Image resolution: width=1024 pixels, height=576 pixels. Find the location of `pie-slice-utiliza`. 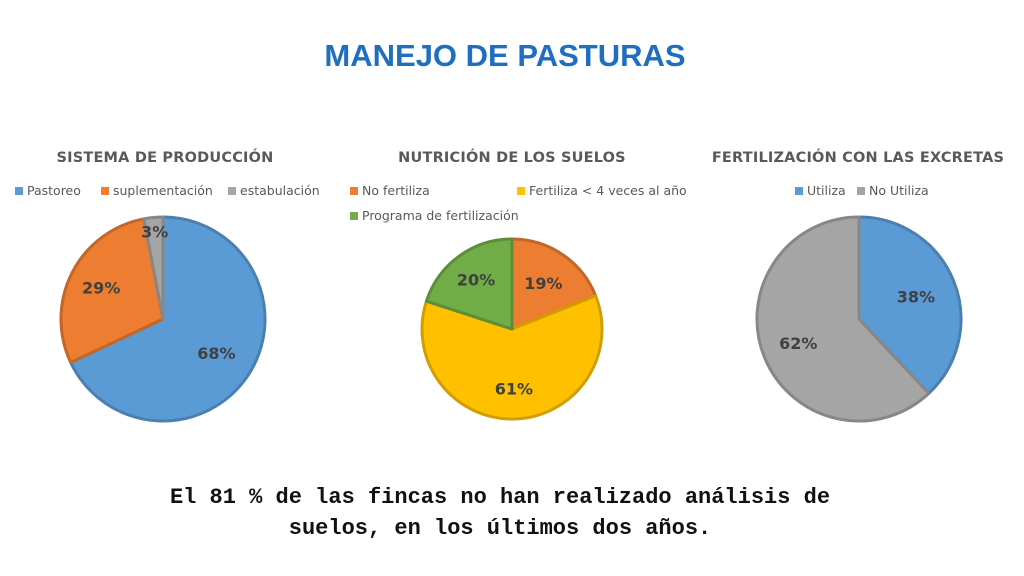

pie-slice-utiliza is located at coordinates (910, 305).